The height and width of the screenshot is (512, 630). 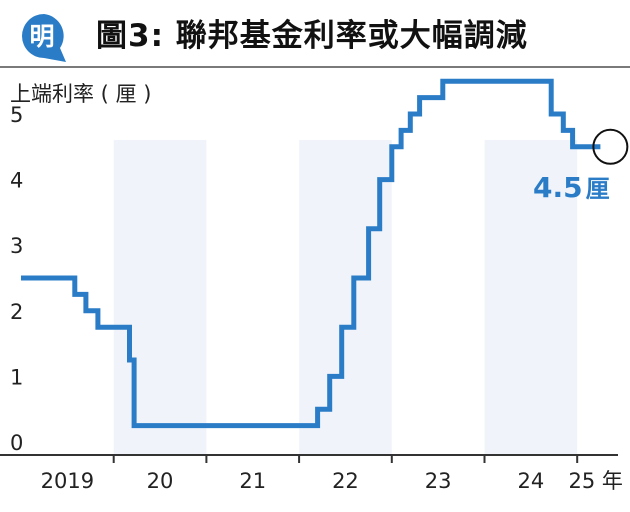 I want to click on x-tick-label: 22, so click(x=345, y=481).